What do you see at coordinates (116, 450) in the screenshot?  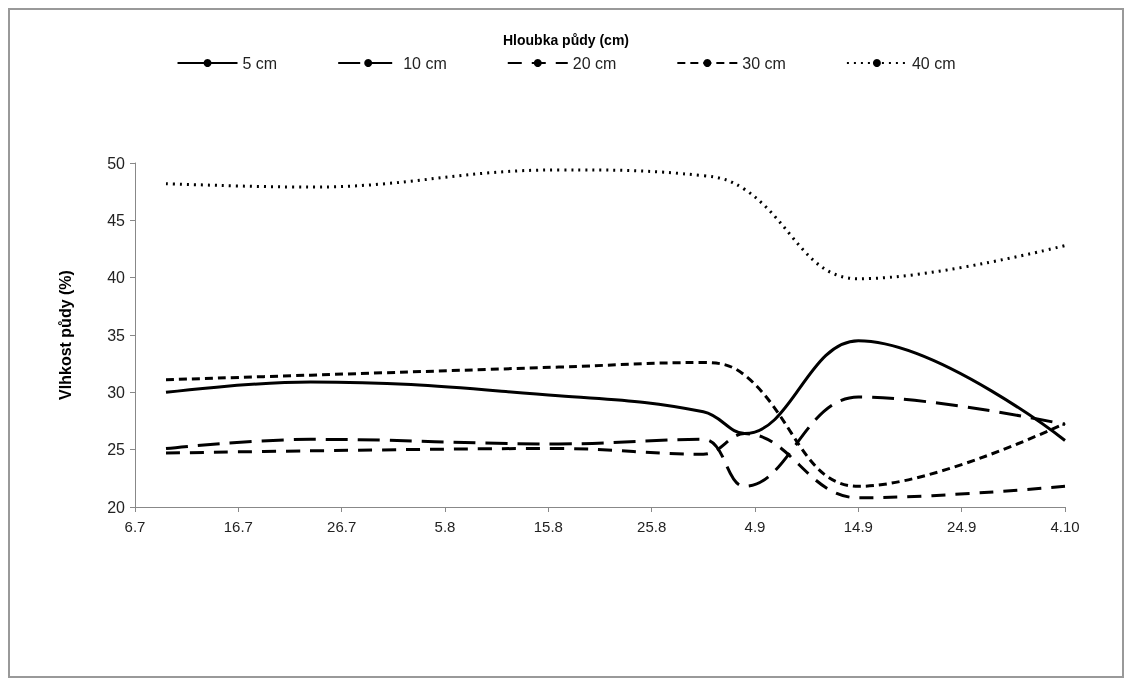 I see `y-tick-label: 25` at bounding box center [116, 450].